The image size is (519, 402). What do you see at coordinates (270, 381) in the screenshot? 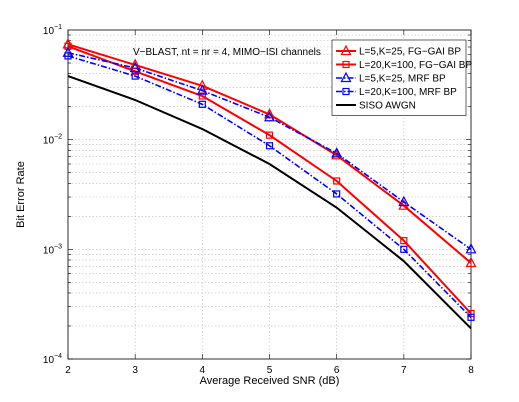
I see `x-axis-label: Average Received SNR (dB)` at bounding box center [270, 381].